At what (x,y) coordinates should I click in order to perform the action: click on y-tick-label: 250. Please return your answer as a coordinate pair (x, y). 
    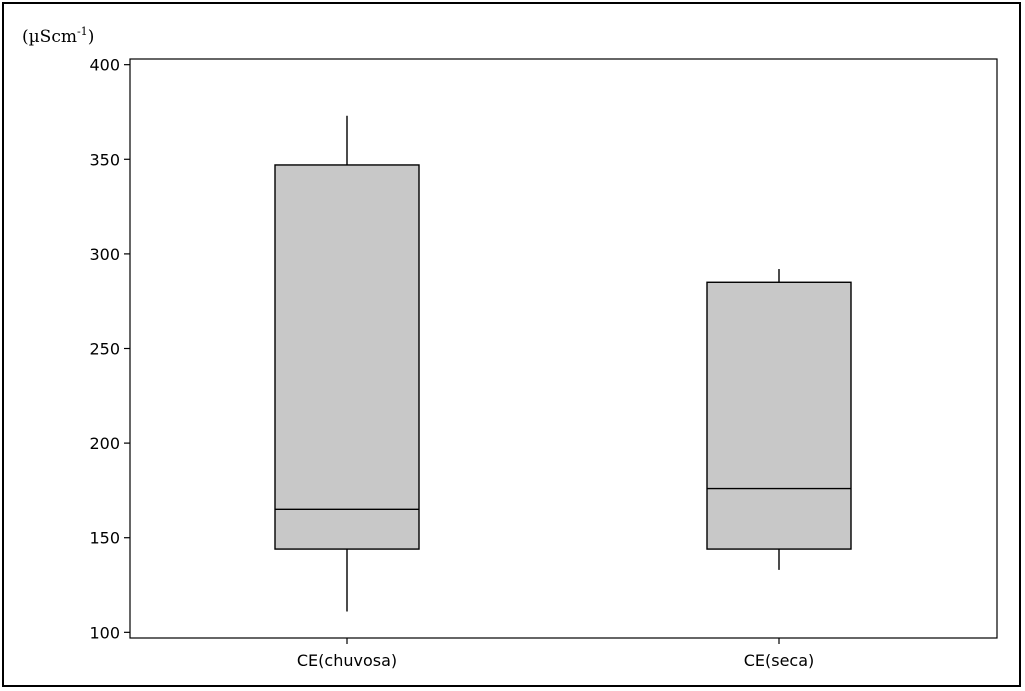
    Looking at the image, I should click on (104, 349).